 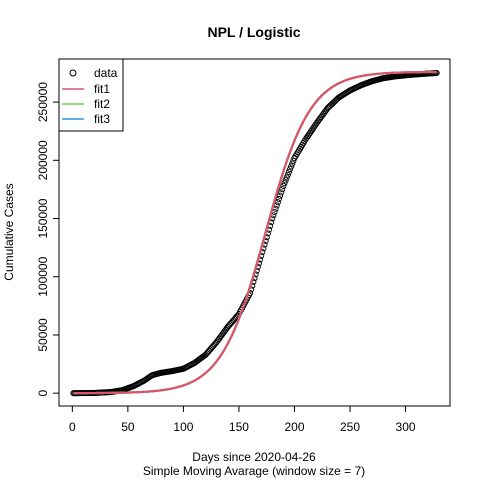 What do you see at coordinates (239, 427) in the screenshot?
I see `x-tick-label: 150` at bounding box center [239, 427].